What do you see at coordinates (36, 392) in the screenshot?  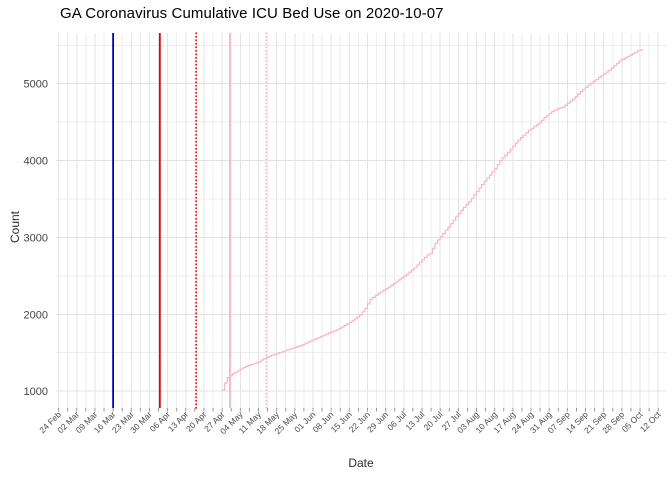 I see `y-tick-label: 1000` at bounding box center [36, 392].